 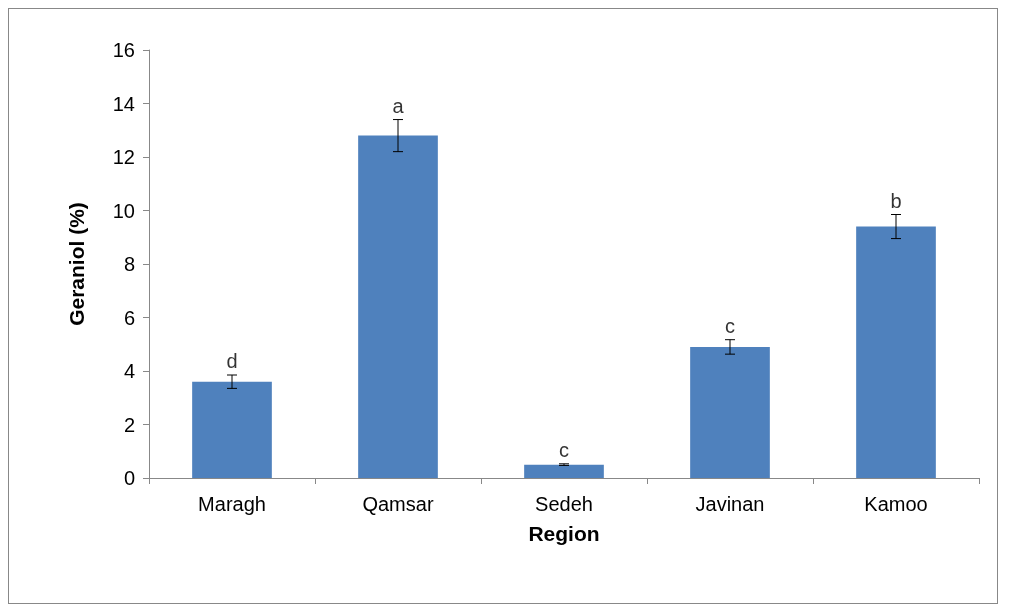 I want to click on y-tick-label: 4, so click(x=129, y=371).